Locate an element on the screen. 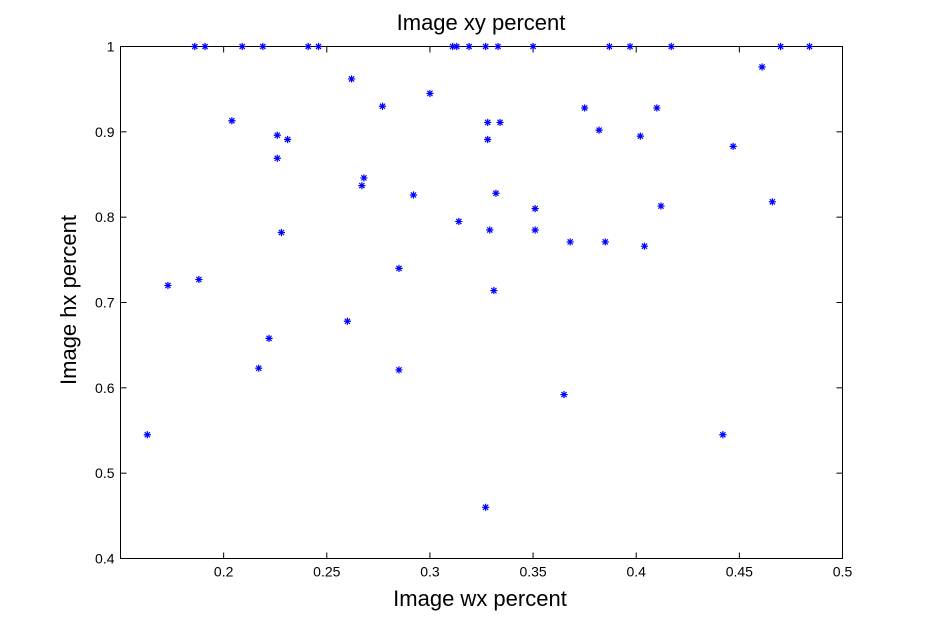 Image resolution: width=930 pixels, height=627 pixels. y-tick-label: 0.9 is located at coordinates (105, 132).